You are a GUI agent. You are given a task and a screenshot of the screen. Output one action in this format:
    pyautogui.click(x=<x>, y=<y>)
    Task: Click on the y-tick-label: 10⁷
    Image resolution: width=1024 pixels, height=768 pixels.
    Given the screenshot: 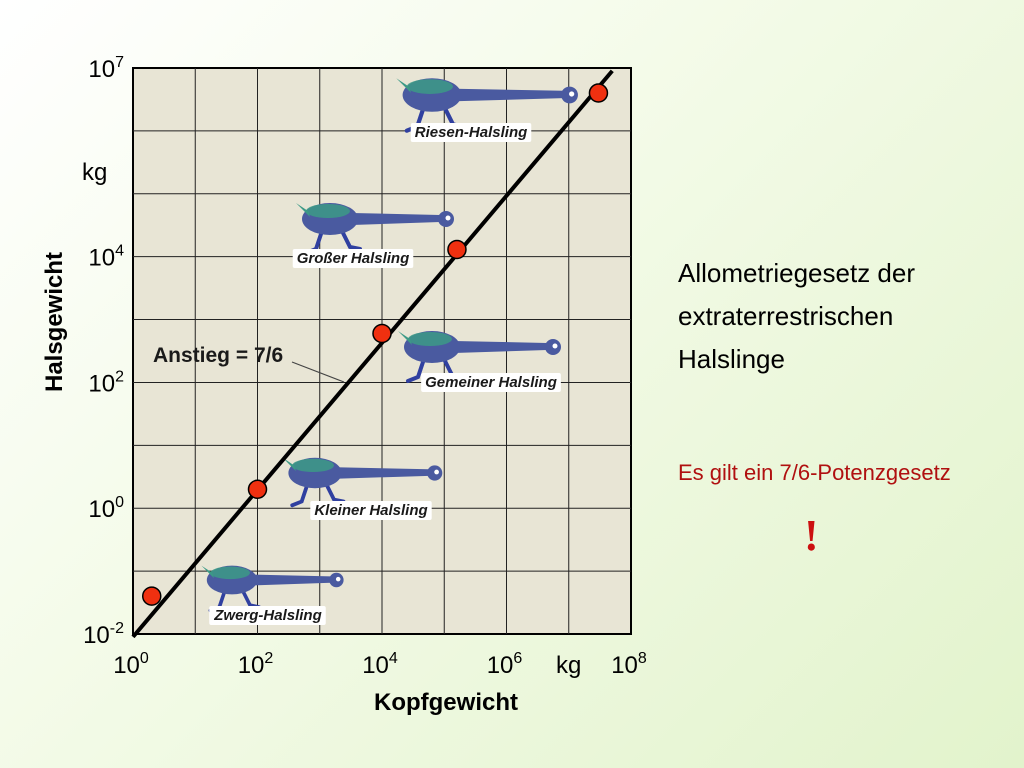 What is the action you would take?
    pyautogui.click(x=106, y=68)
    